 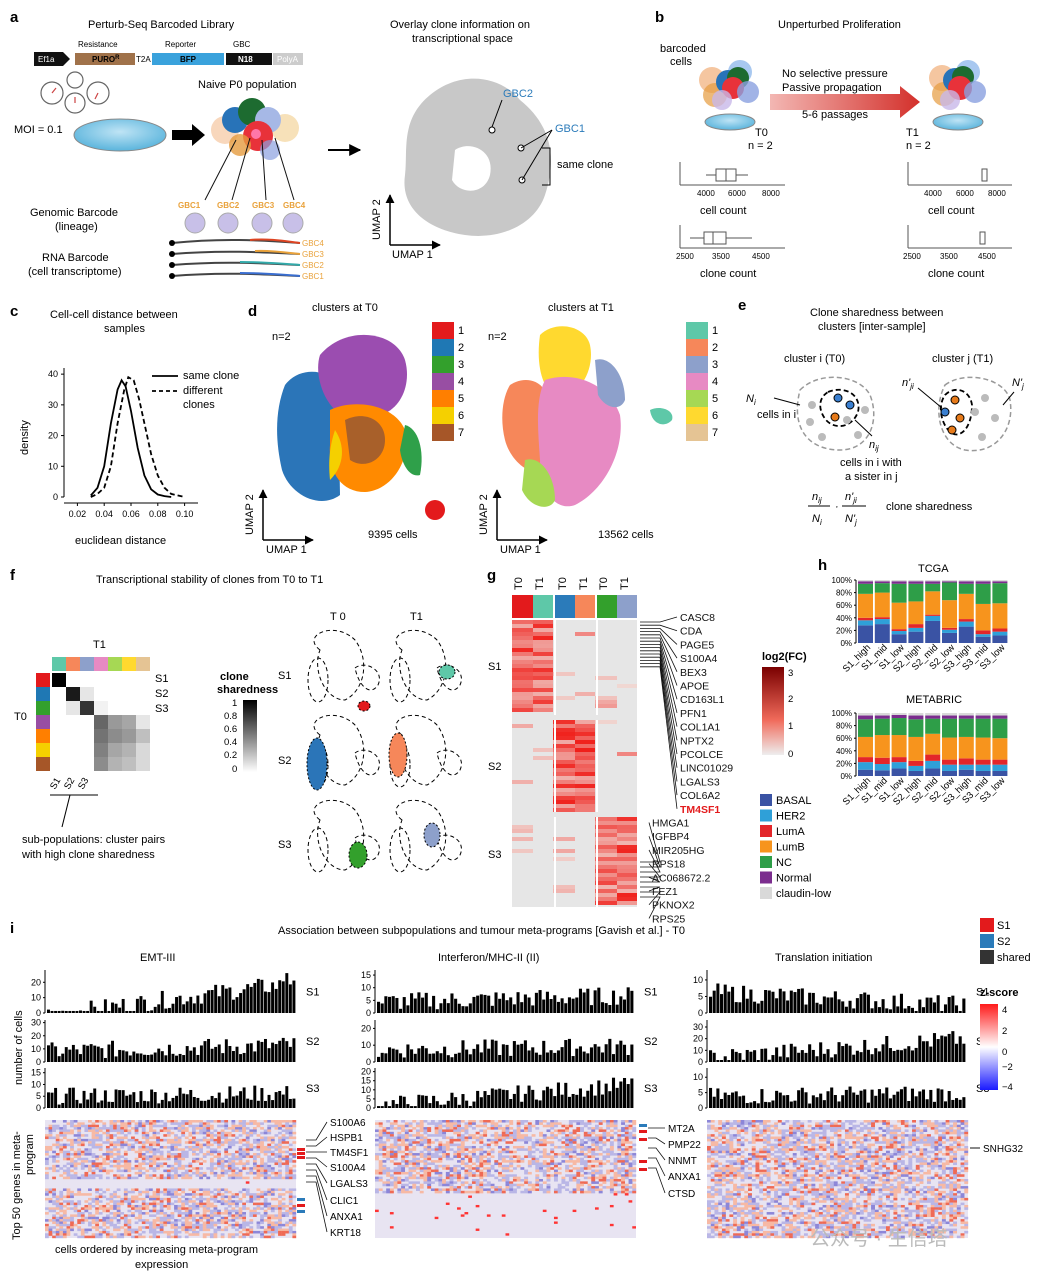 I want to click on i-ytick: 0, so click(x=700, y=1108).